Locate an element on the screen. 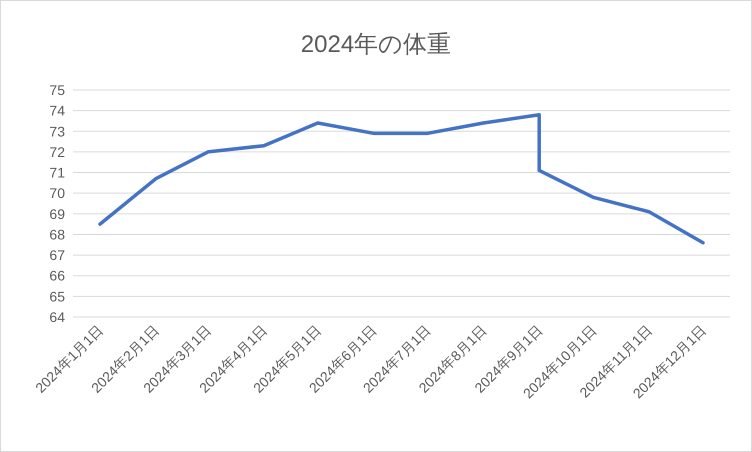 This screenshot has height=452, width=752. y-tick-label: 64 is located at coordinates (57, 317).